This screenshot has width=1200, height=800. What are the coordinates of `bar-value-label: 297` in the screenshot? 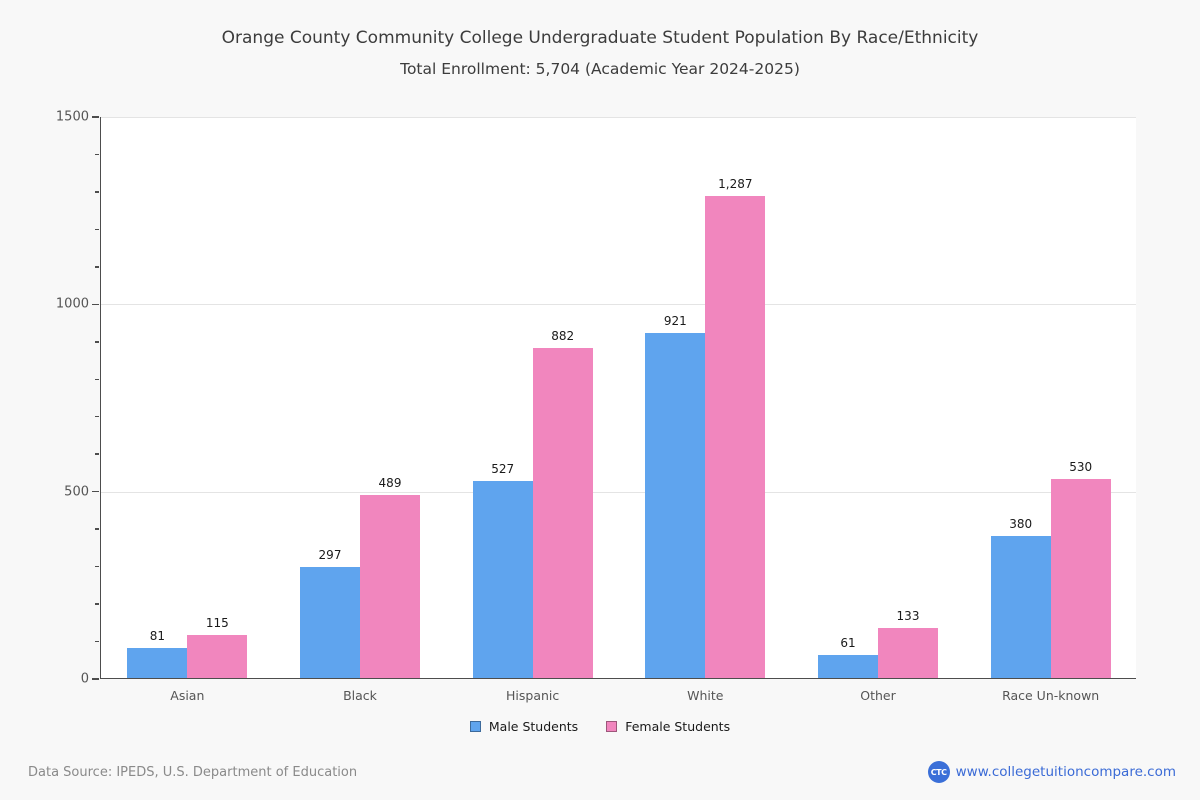 It's located at (330, 554).